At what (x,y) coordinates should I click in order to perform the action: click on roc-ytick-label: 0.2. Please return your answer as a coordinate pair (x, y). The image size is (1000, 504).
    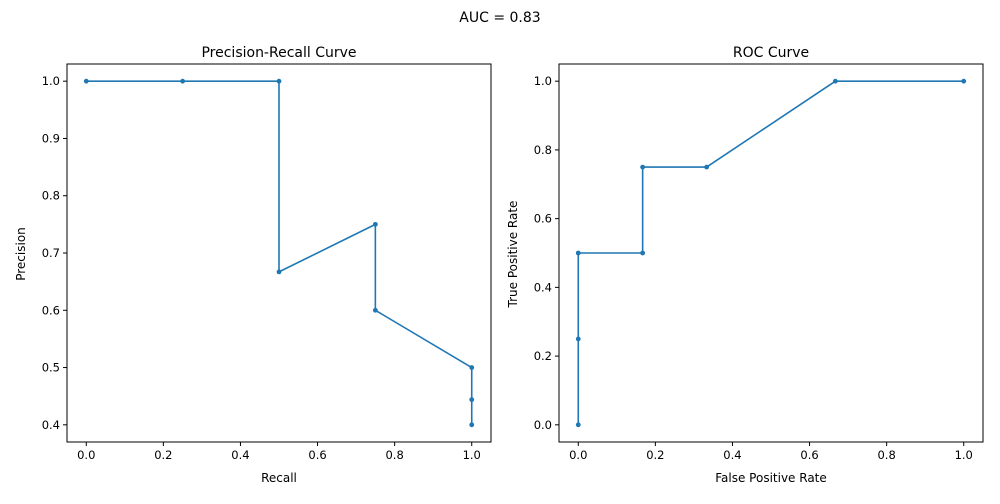
    Looking at the image, I should click on (543, 356).